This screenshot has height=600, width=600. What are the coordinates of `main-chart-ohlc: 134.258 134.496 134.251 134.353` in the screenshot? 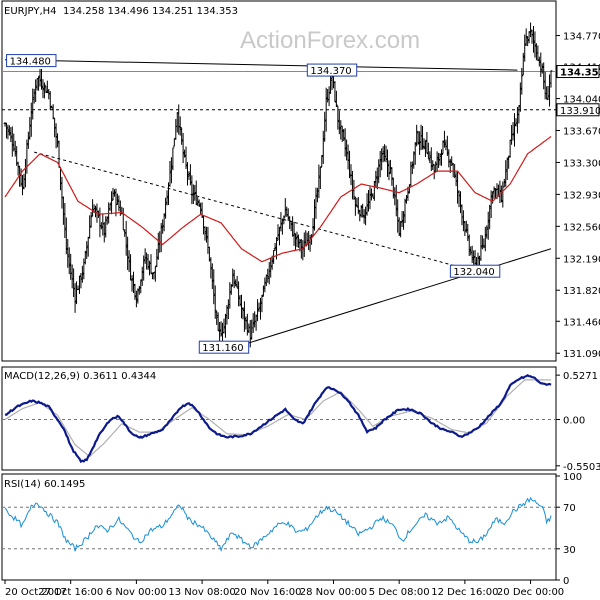 It's located at (150, 11).